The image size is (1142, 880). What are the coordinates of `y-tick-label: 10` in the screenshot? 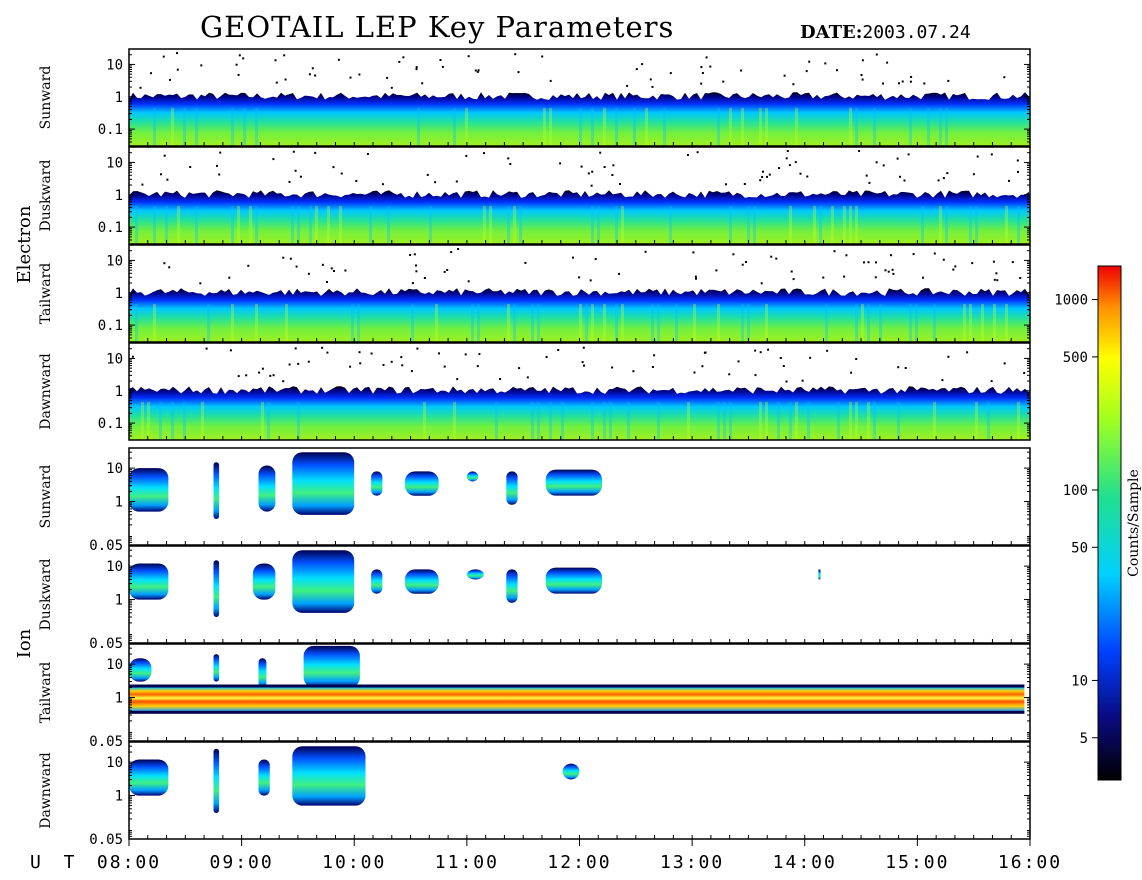 It's located at (114, 163).